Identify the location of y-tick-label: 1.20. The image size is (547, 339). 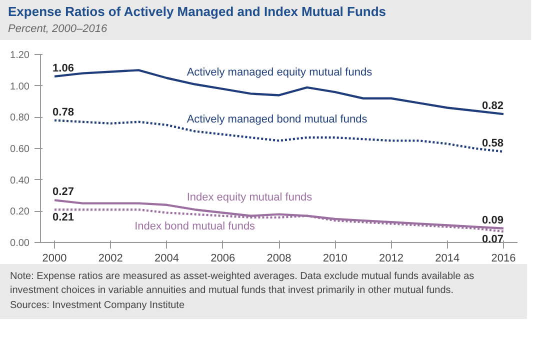
(20, 55).